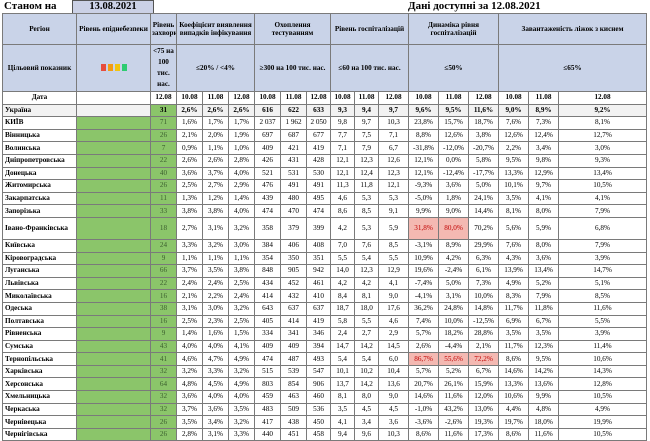 This screenshot has width=650, height=441. I want to click on value-cell: 11,6%, so click(454, 397).